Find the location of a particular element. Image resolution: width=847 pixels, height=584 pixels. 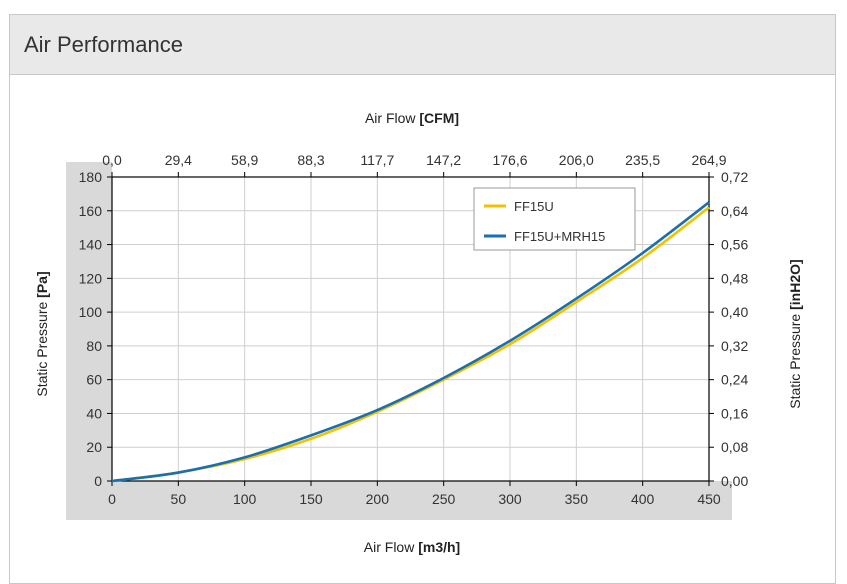

x-top-tick-label: 29,4 is located at coordinates (178, 160).